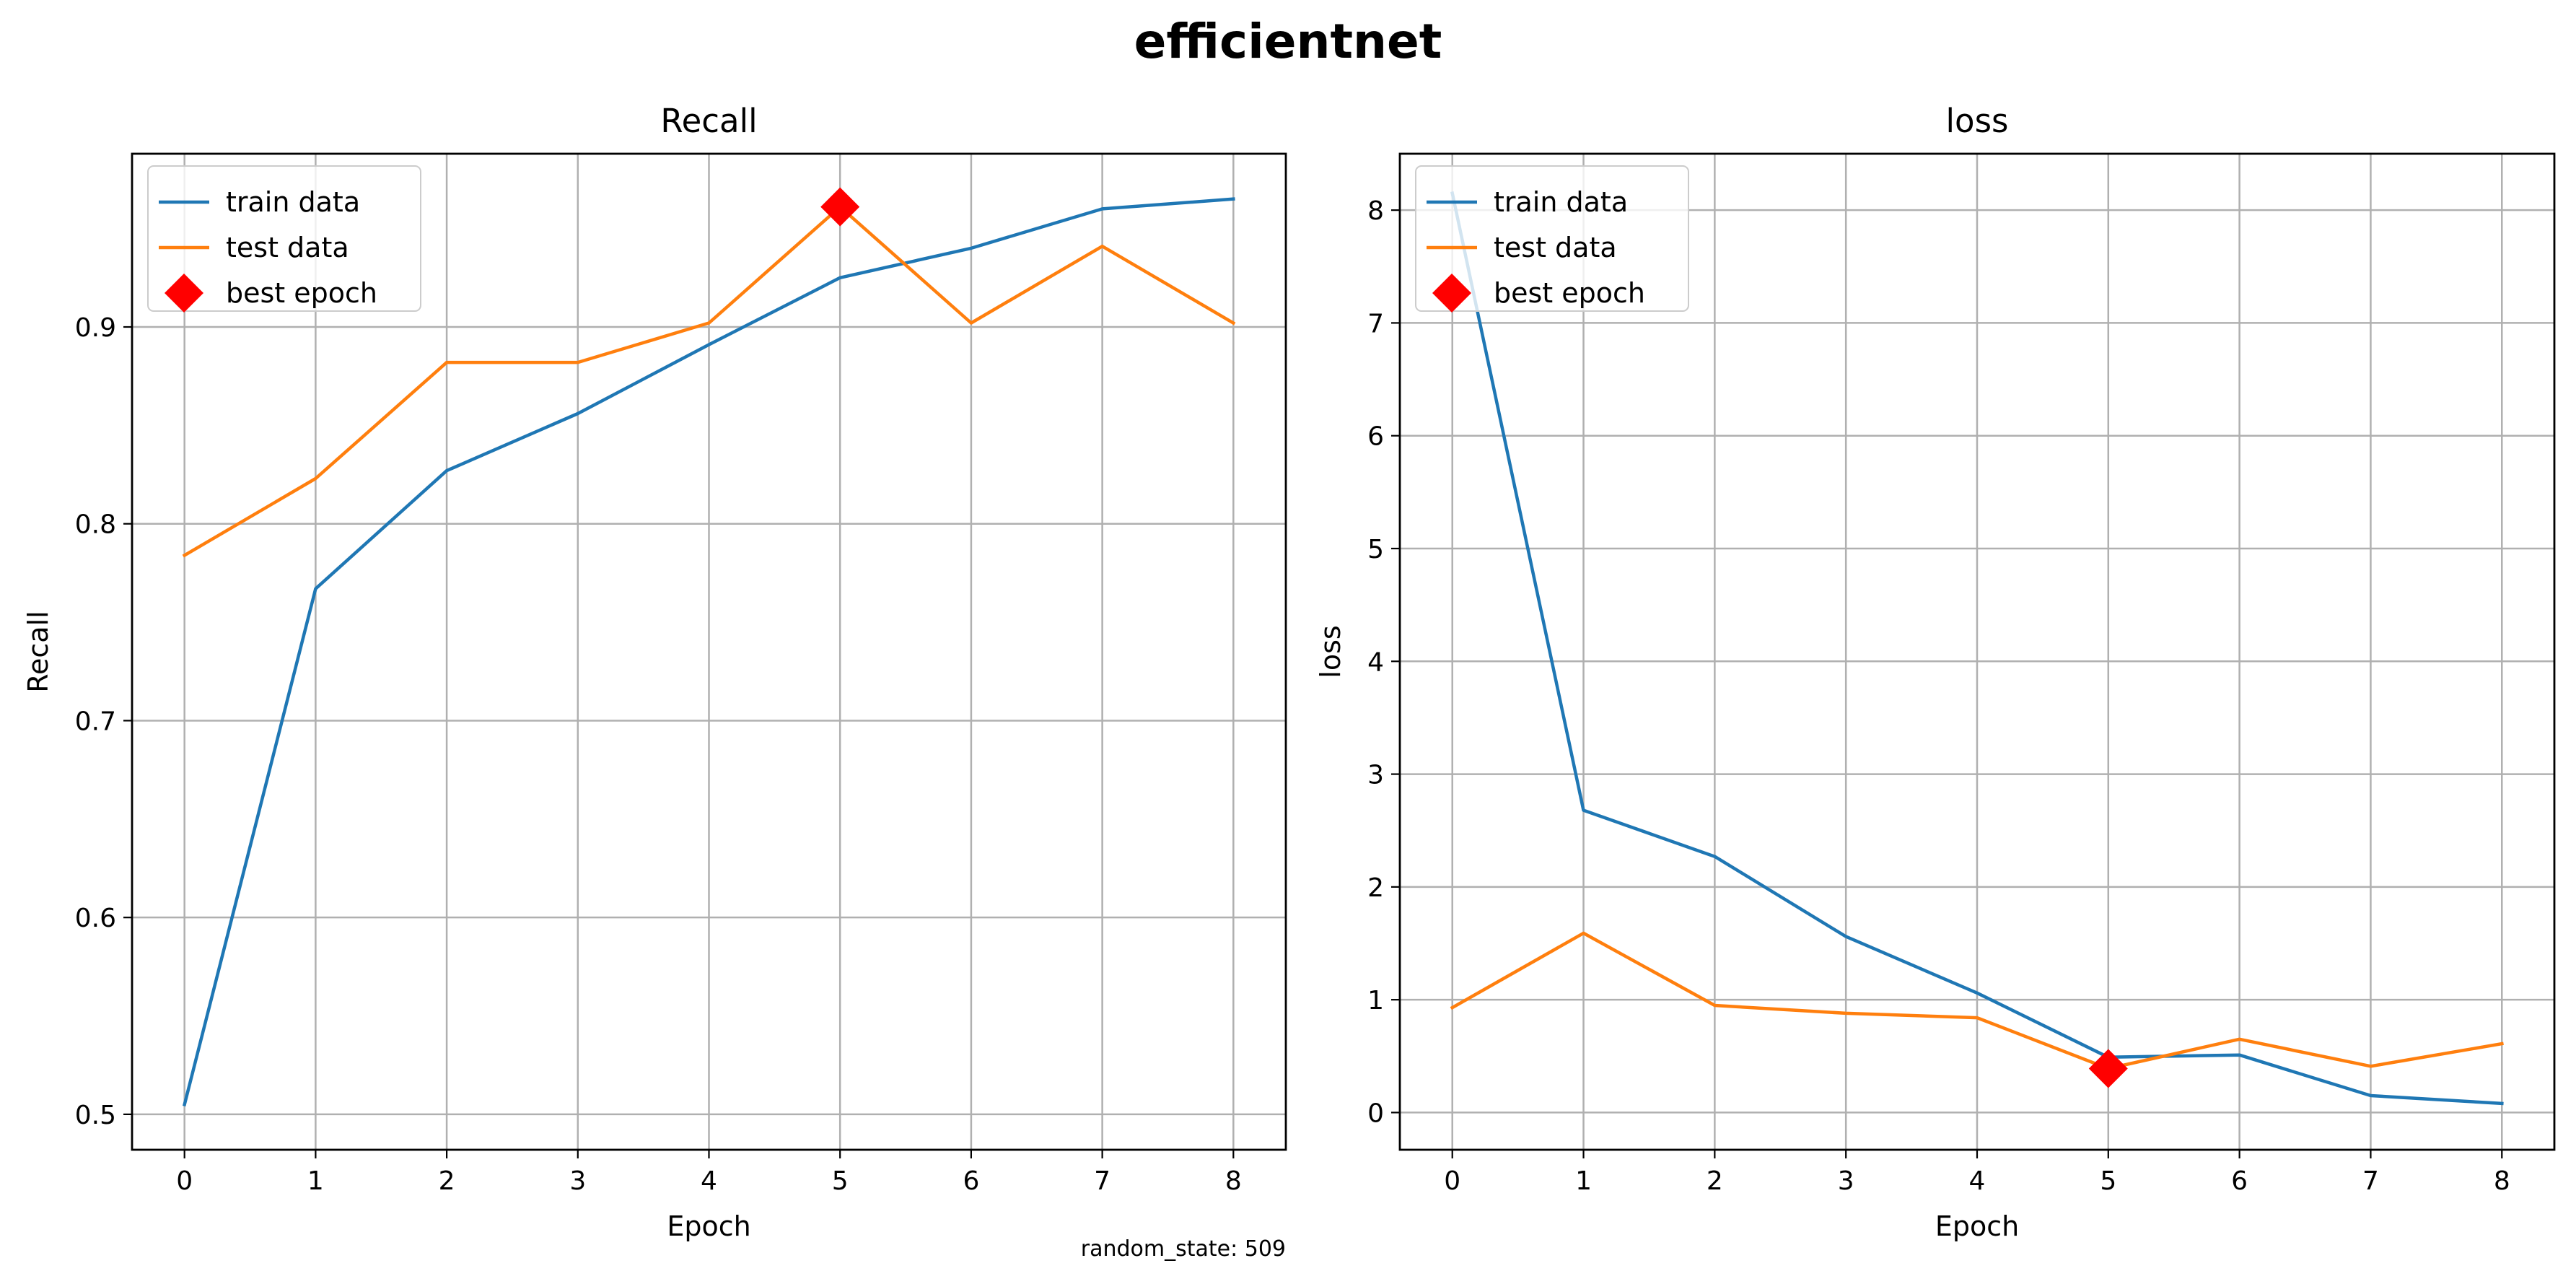 The image size is (2576, 1284). What do you see at coordinates (95, 525) in the screenshot?
I see `recall-ytick-label: 0.8` at bounding box center [95, 525].